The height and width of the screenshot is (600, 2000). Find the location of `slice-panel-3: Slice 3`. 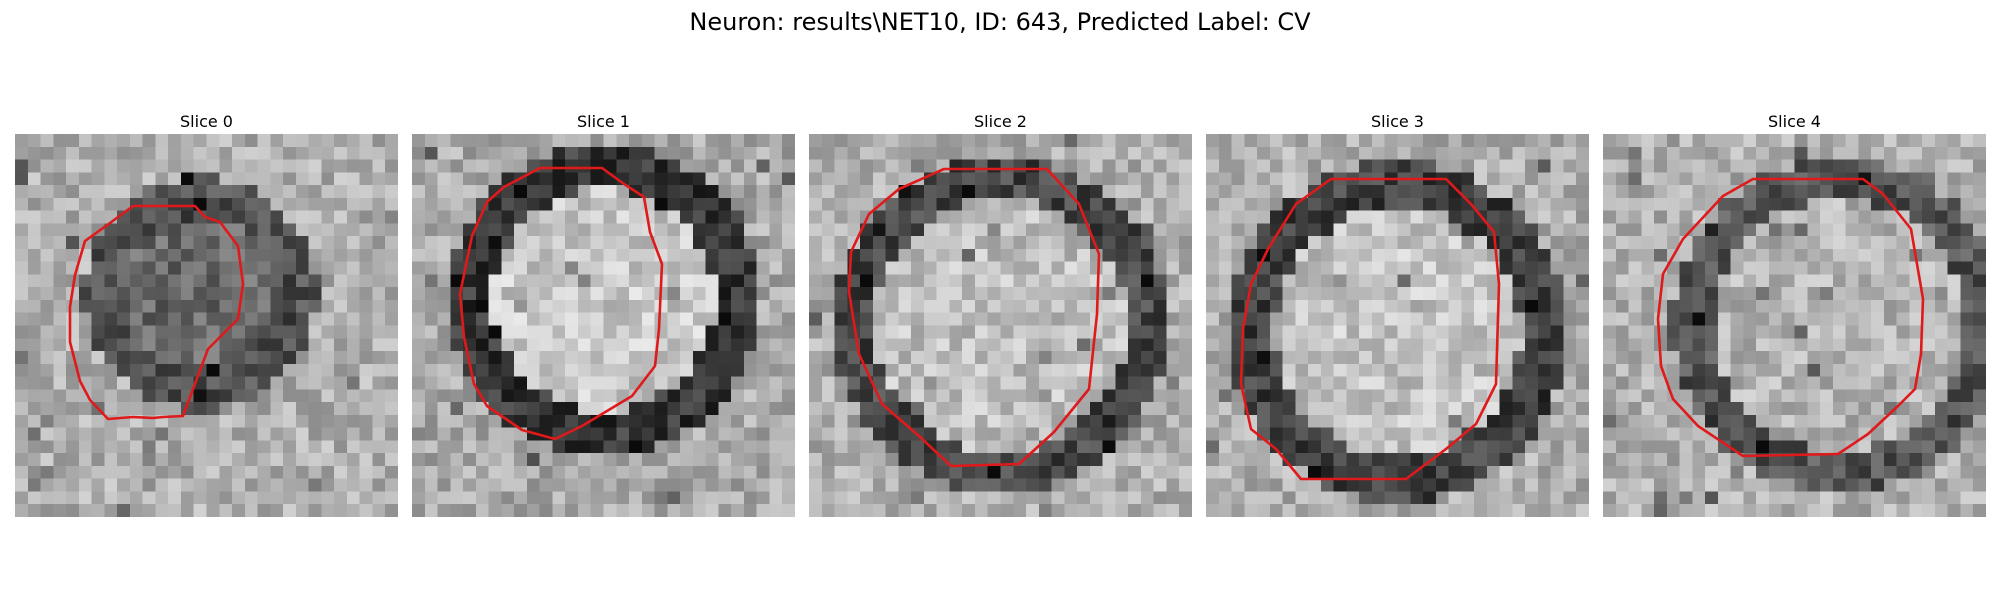

slice-panel-3: Slice 3 is located at coordinates (1397, 313).